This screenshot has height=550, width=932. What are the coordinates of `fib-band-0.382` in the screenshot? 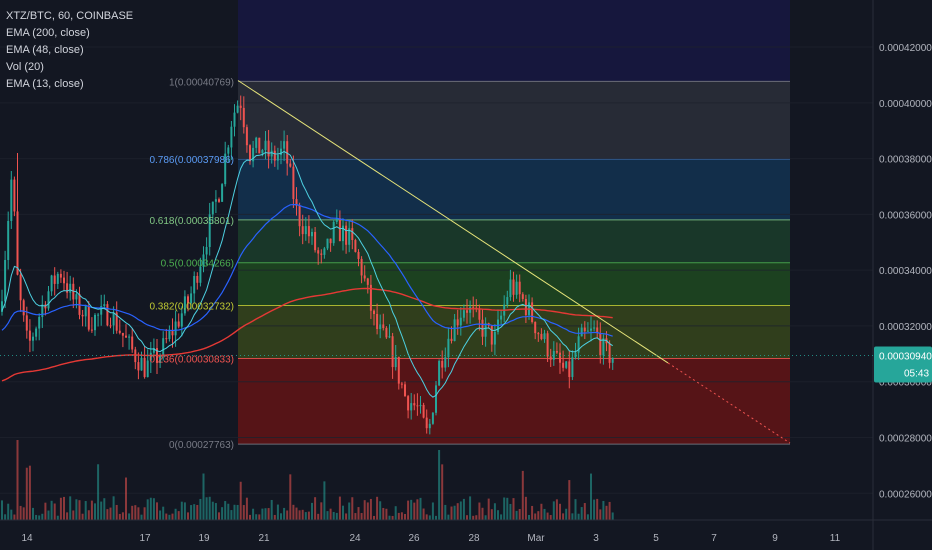 It's located at (514, 332).